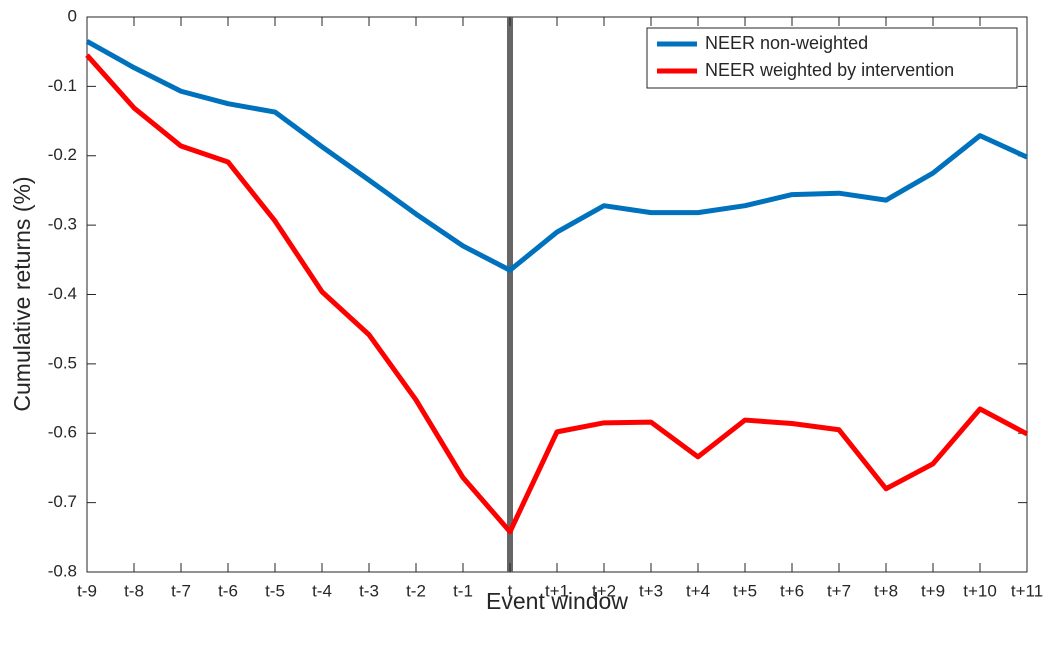  Describe the element at coordinates (1027, 590) in the screenshot. I see `x-tick-label: t+11` at that location.